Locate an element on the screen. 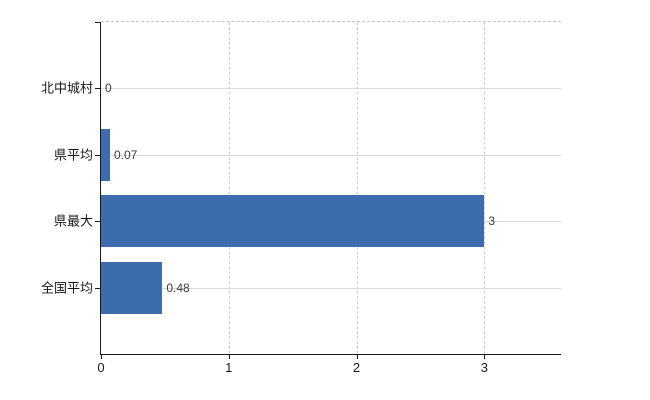  bar-value-label: 0.07 is located at coordinates (125, 154).